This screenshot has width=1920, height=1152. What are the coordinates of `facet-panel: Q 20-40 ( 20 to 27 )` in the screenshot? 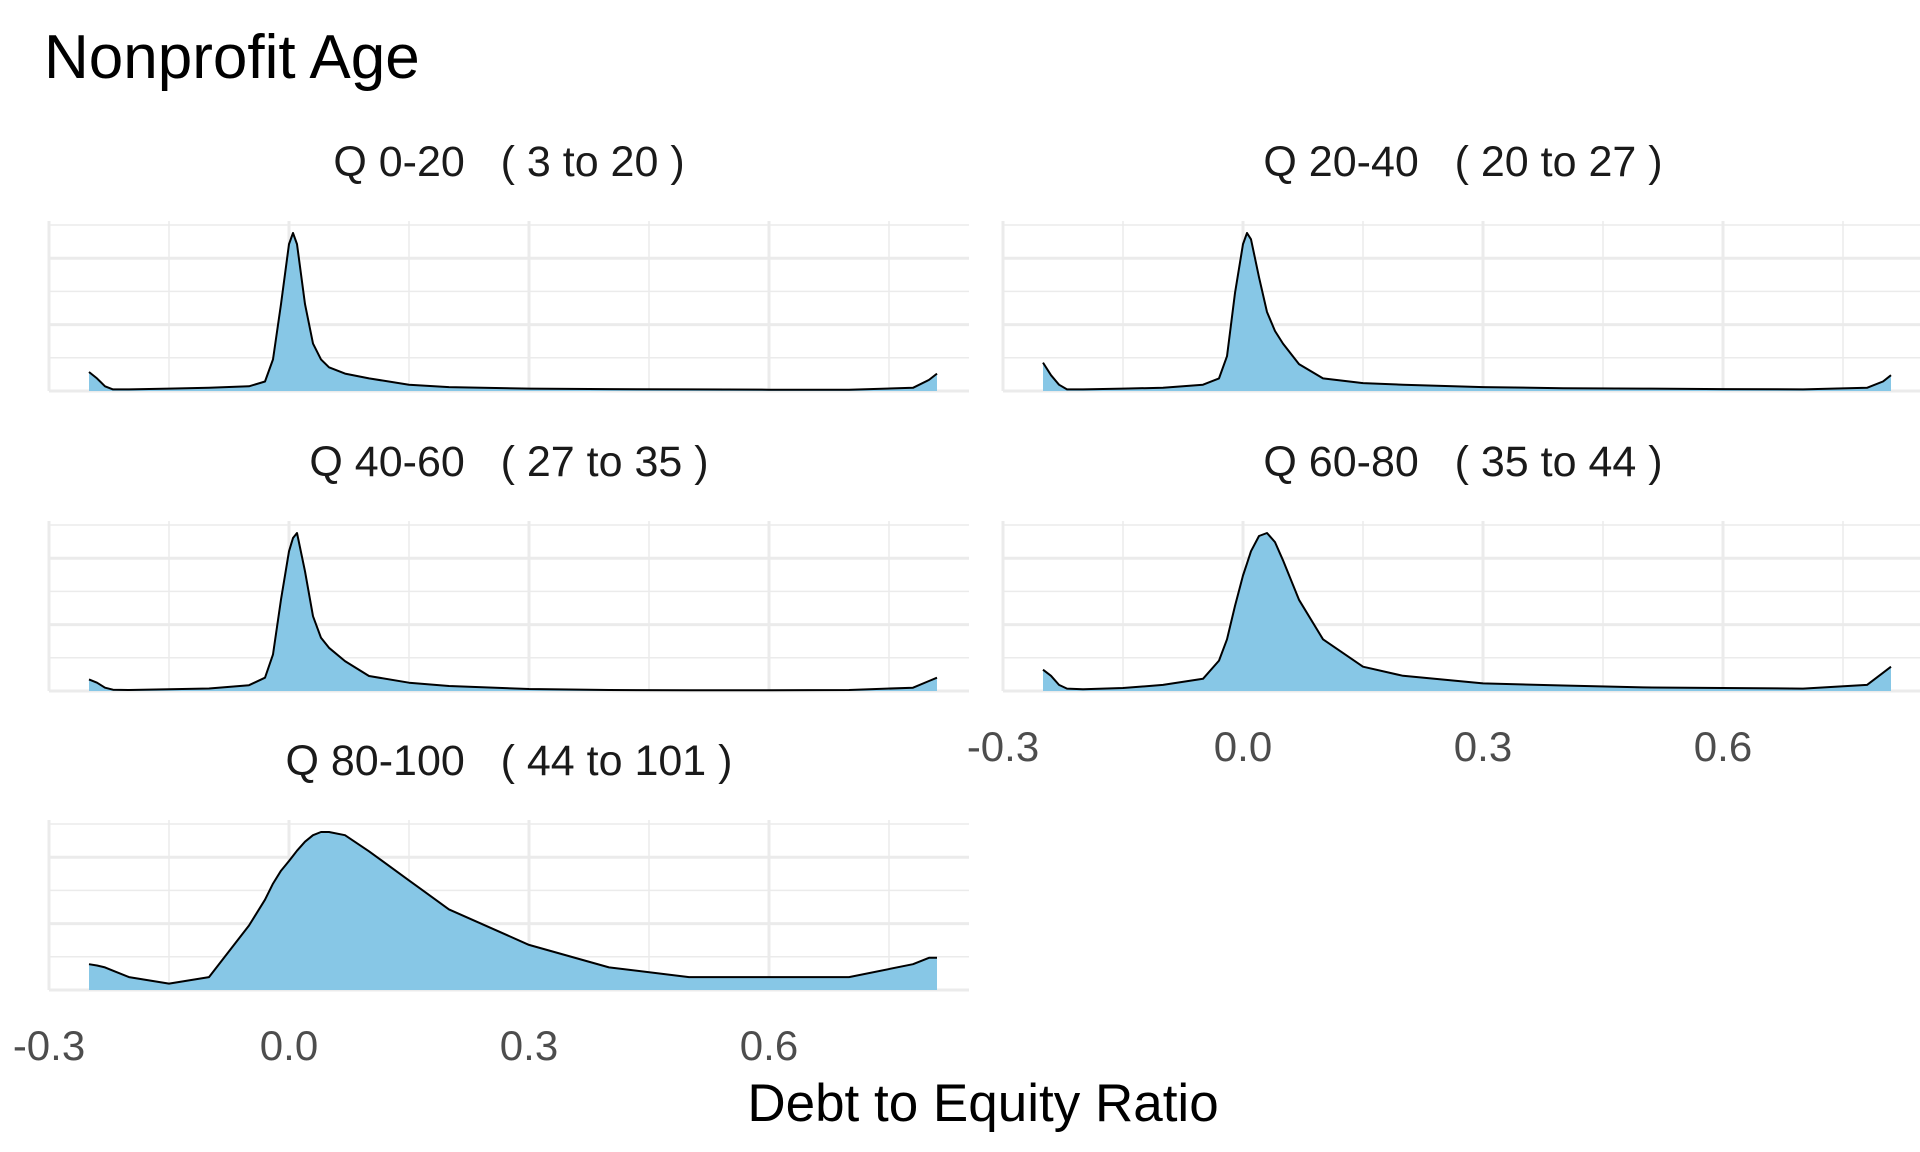 It's located at (1460, 265).